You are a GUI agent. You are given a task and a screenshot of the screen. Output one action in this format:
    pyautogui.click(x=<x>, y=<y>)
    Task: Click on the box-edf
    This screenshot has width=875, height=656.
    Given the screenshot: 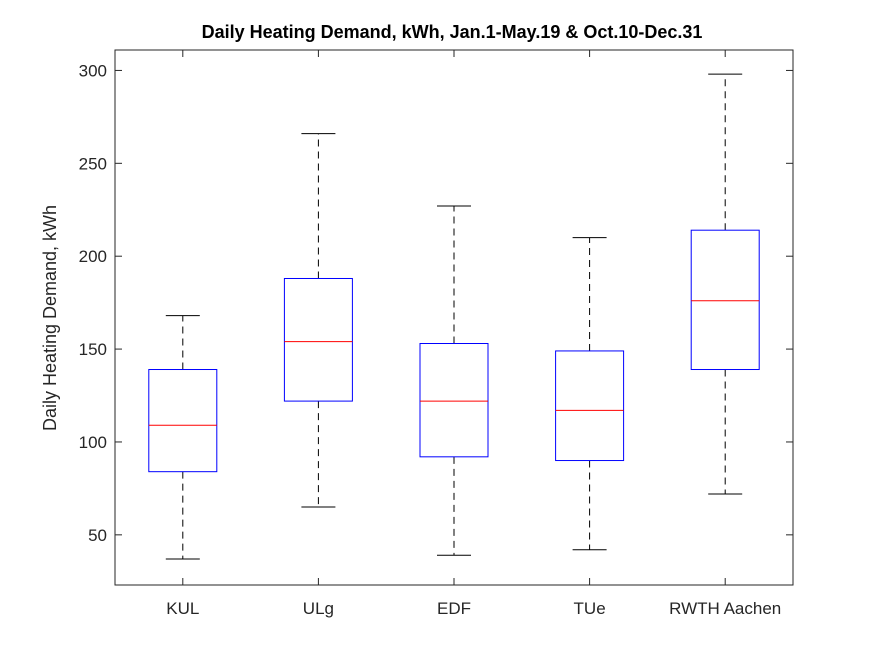 What is the action you would take?
    pyautogui.click(x=454, y=380)
    